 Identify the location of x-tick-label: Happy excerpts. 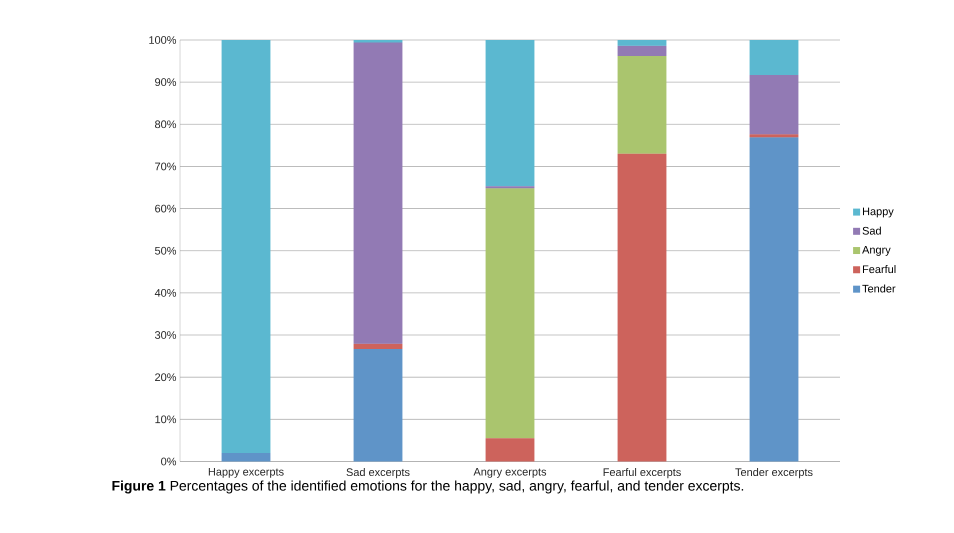
(246, 473).